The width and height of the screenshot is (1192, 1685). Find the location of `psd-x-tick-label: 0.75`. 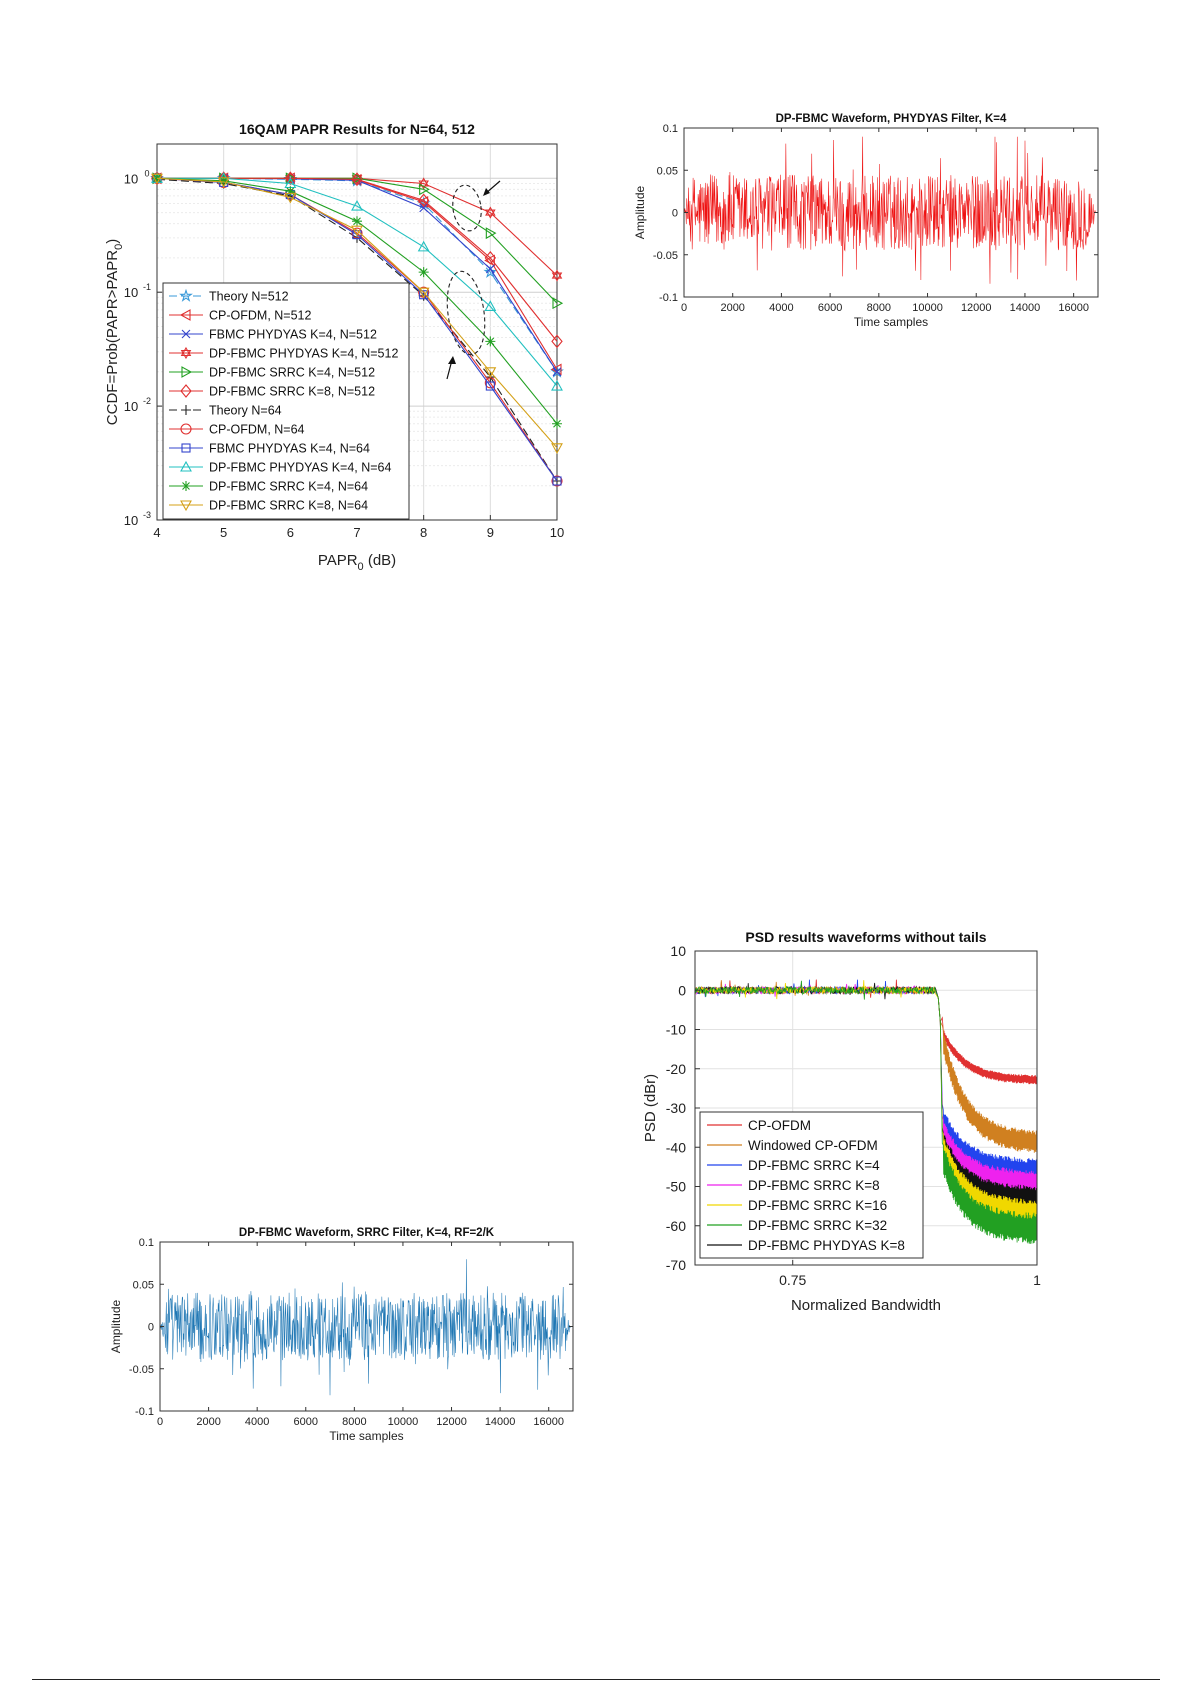

psd-x-tick-label: 0.75 is located at coordinates (792, 1280).